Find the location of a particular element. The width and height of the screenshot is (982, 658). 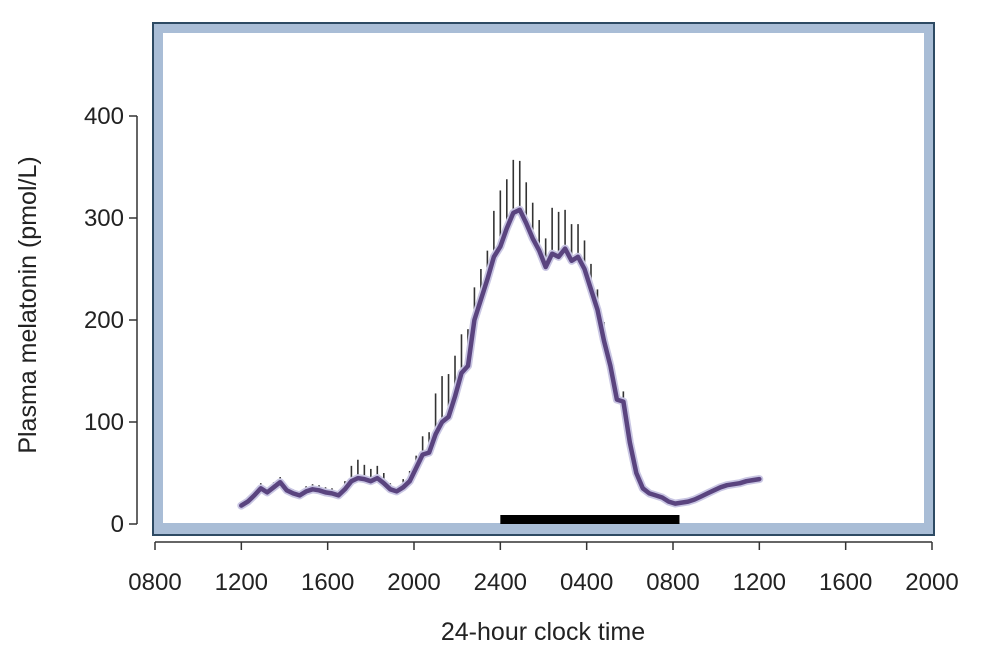

y-axis: 0 100 200 300 400 is located at coordinates (111, 320).